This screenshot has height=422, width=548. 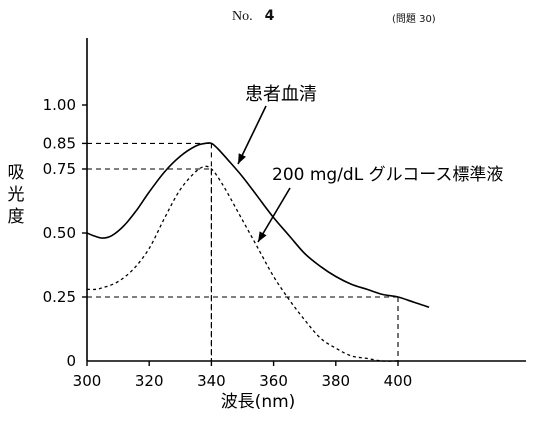 What do you see at coordinates (59, 233) in the screenshot?
I see `y-tick-label-2: 0.50` at bounding box center [59, 233].